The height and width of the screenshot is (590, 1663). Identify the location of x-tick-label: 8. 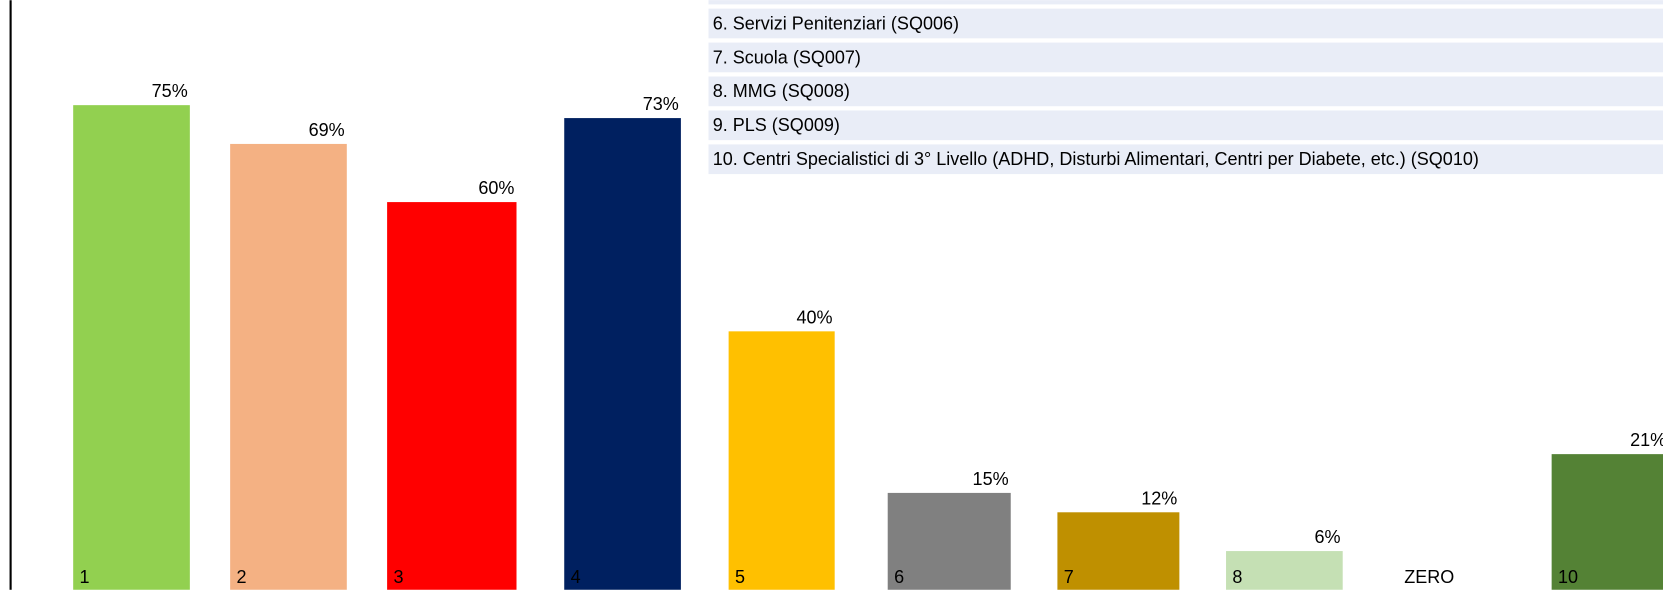
(1237, 577).